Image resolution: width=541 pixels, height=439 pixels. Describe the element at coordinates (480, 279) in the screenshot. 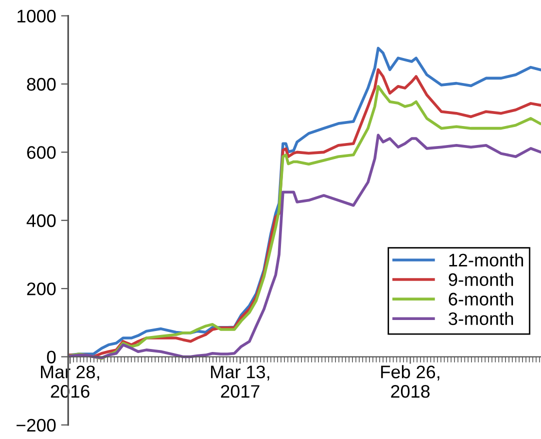

I see `legend-label: 9-month` at that location.